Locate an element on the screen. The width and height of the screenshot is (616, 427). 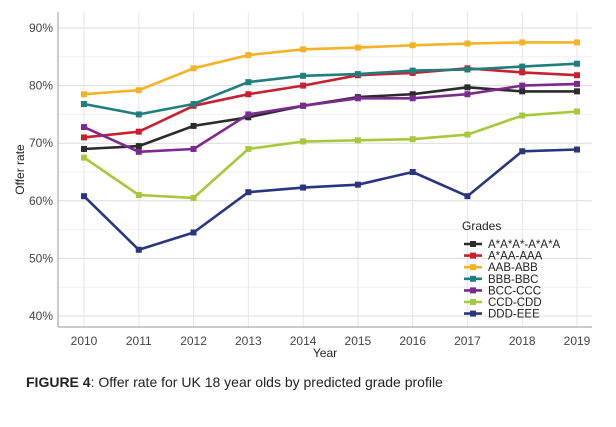
y-tick-label: 80% is located at coordinates (41, 86).